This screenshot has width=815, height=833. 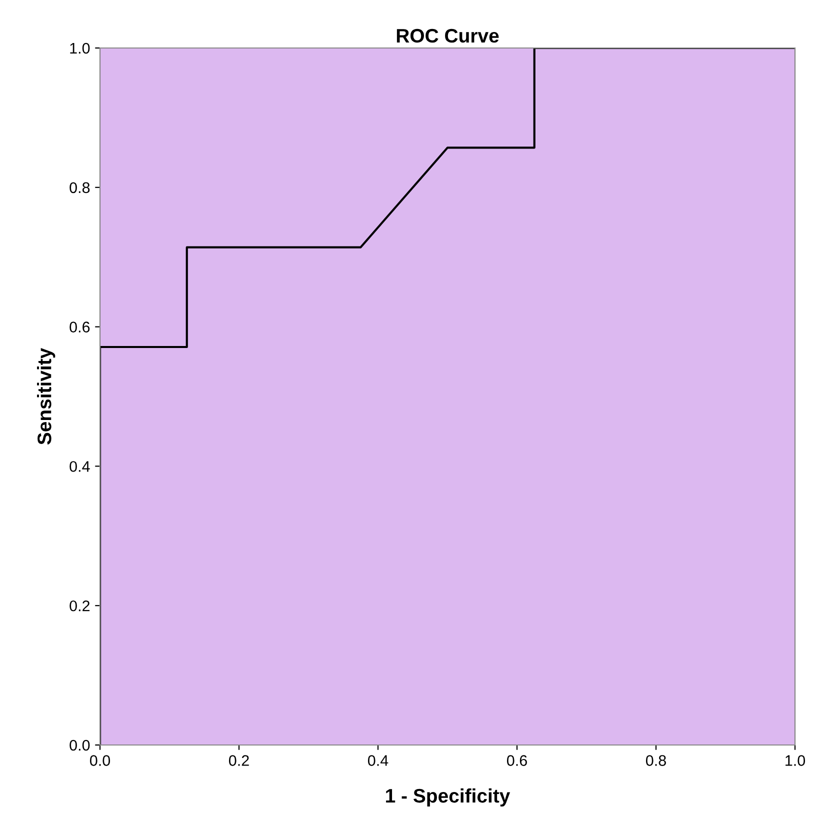 What do you see at coordinates (80, 327) in the screenshot?
I see `y-tick-label: 0.6` at bounding box center [80, 327].